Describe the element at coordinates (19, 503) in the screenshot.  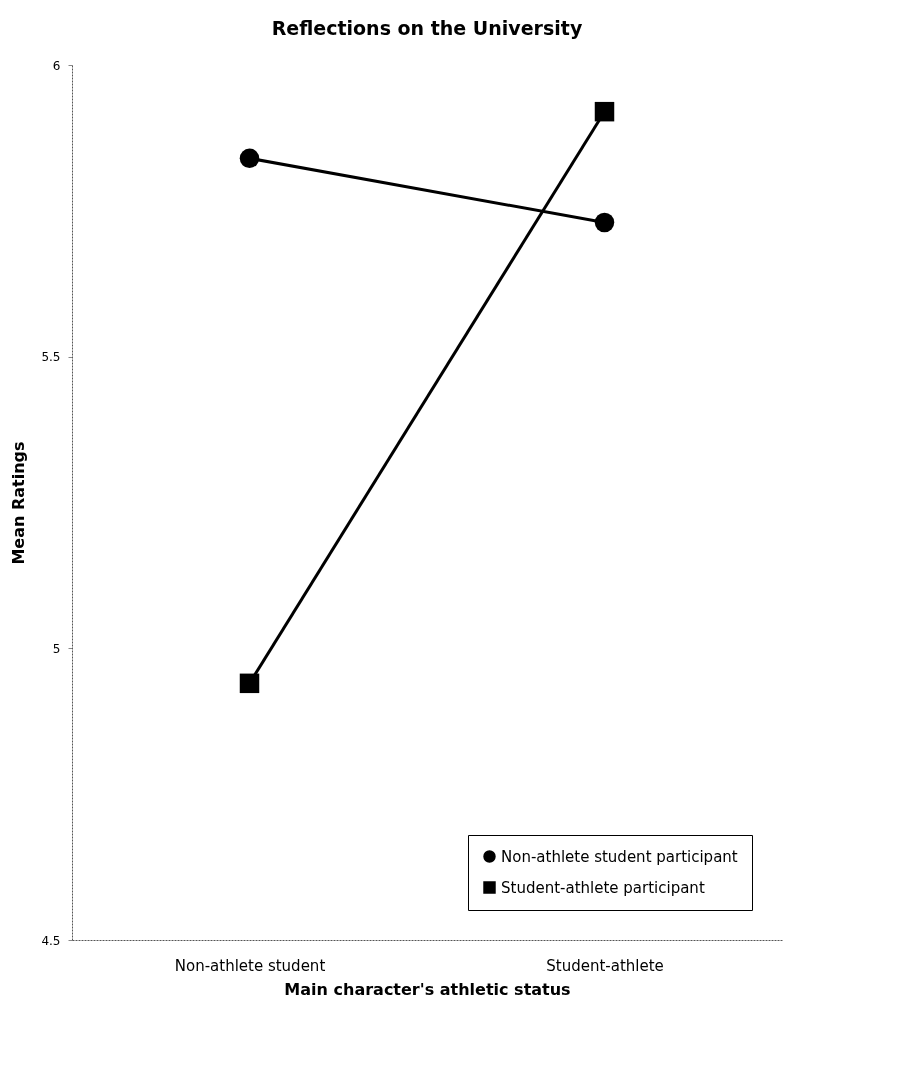
I see `y-axis-title: Mean Ratings` at that location.